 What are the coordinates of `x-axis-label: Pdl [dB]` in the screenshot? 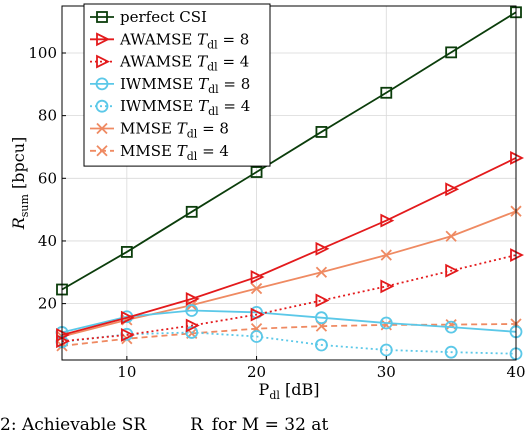 It's located at (289, 391).